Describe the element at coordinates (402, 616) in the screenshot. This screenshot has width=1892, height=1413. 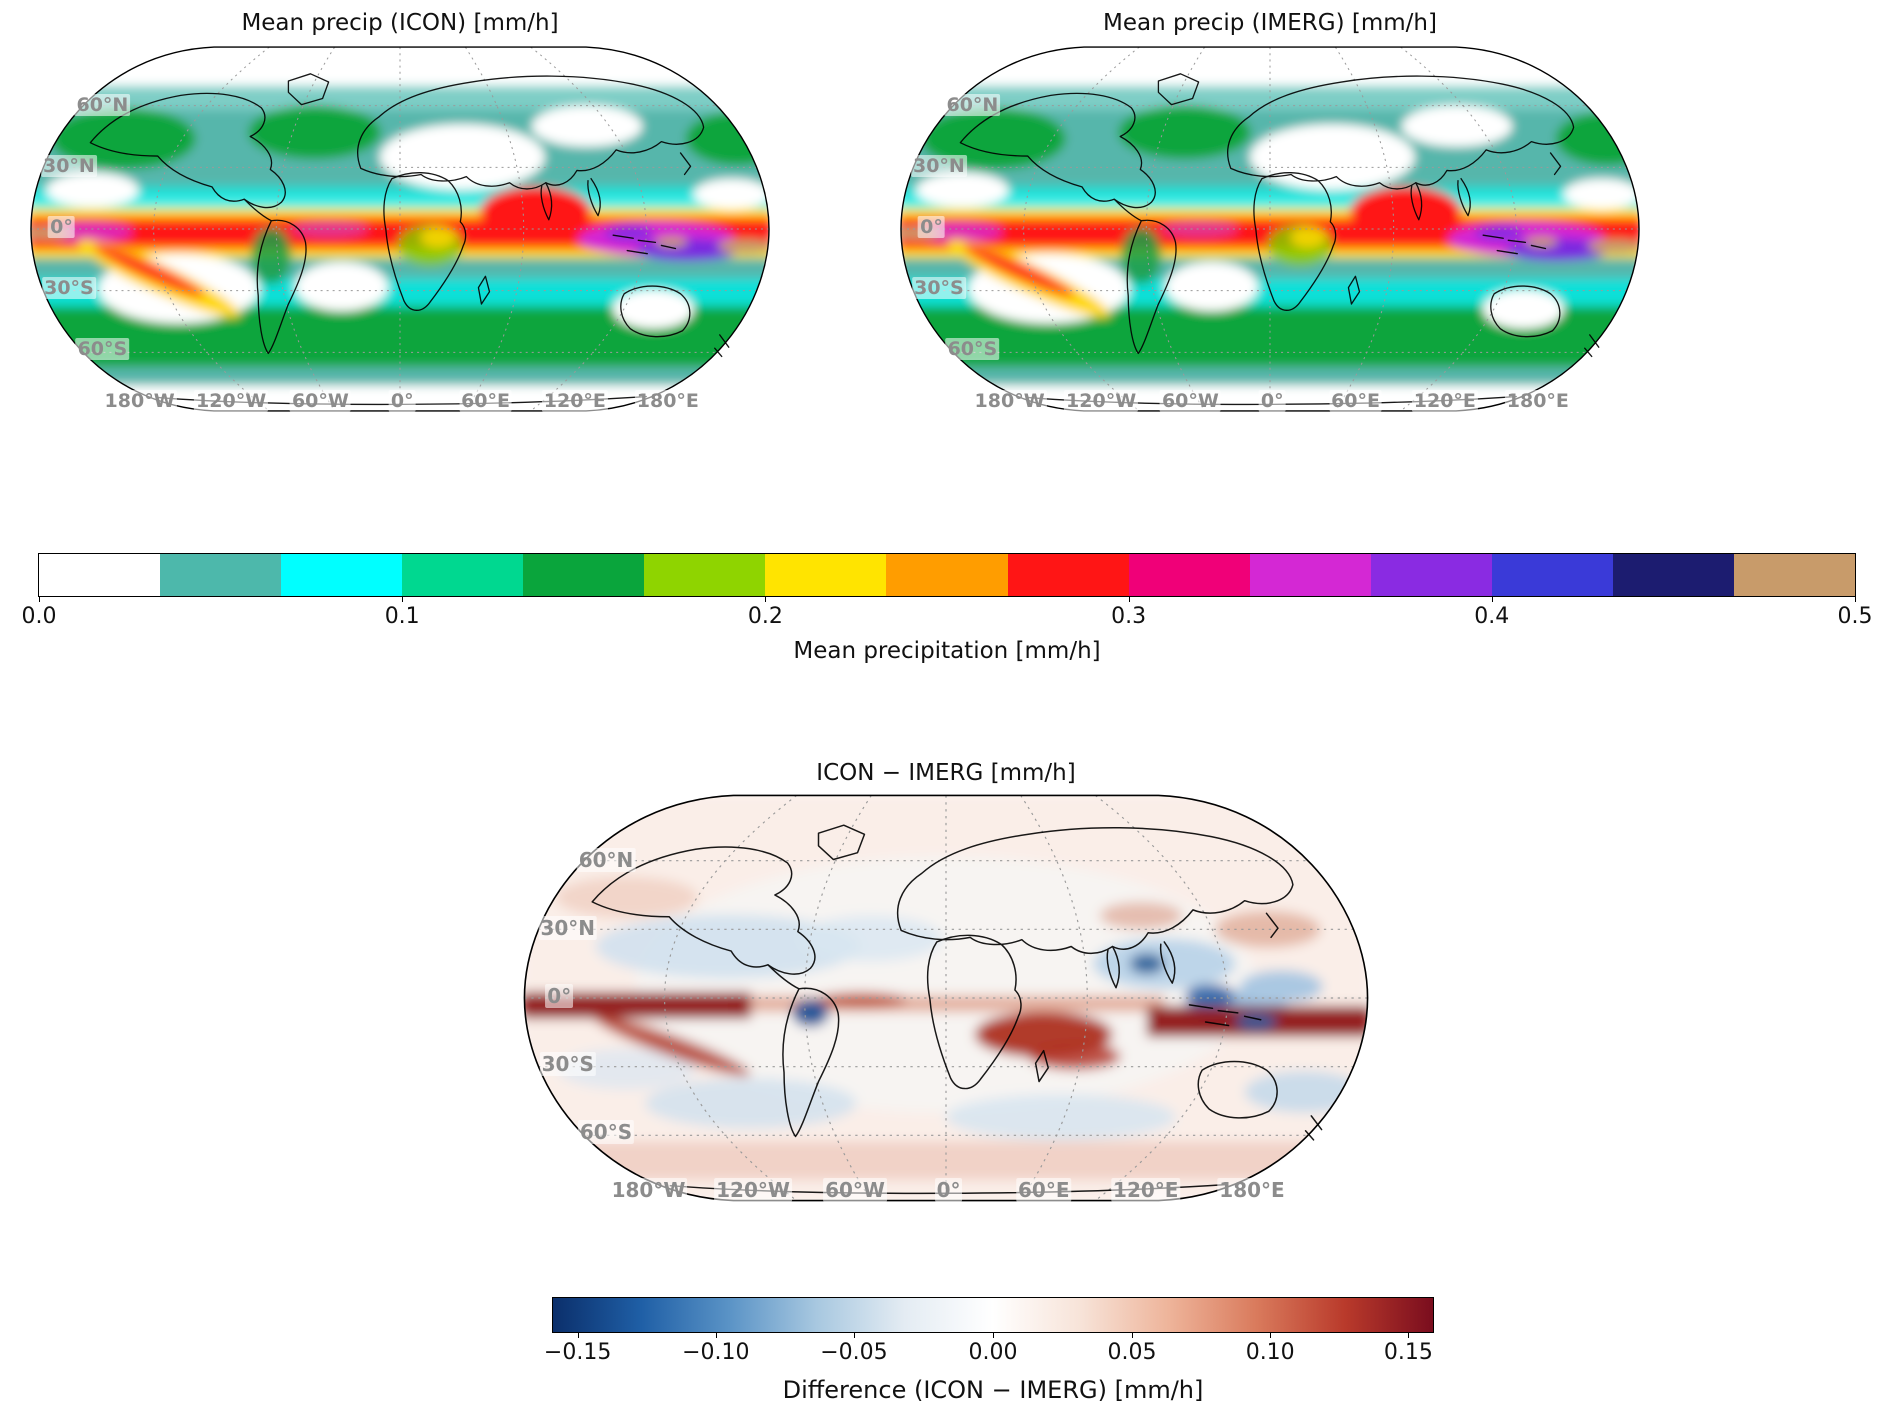
I see `precip-colorbar-tick-label: 0.1` at that location.